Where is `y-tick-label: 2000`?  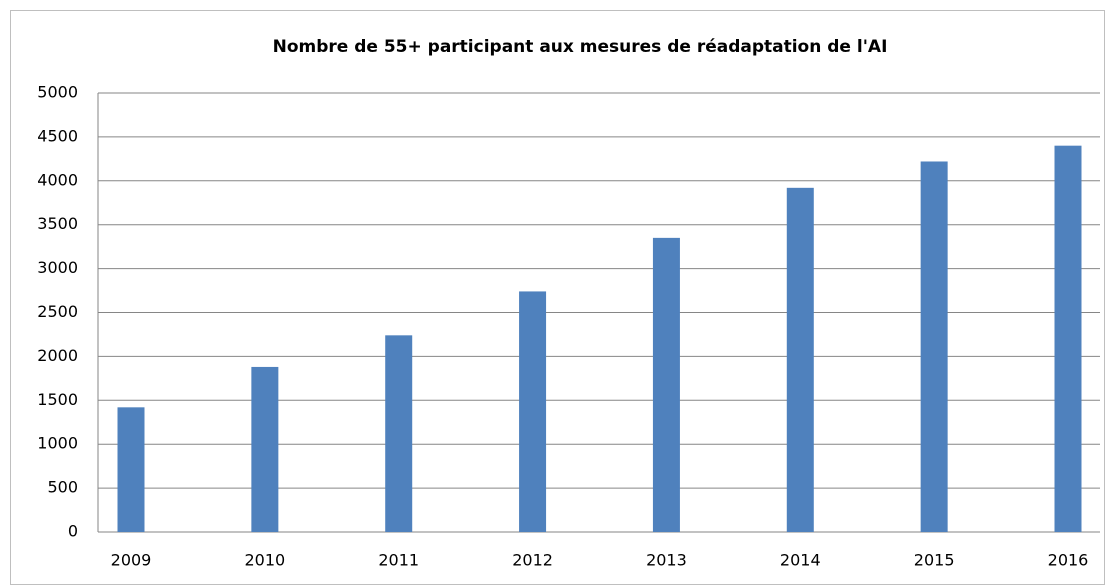 y-tick-label: 2000 is located at coordinates (57, 355).